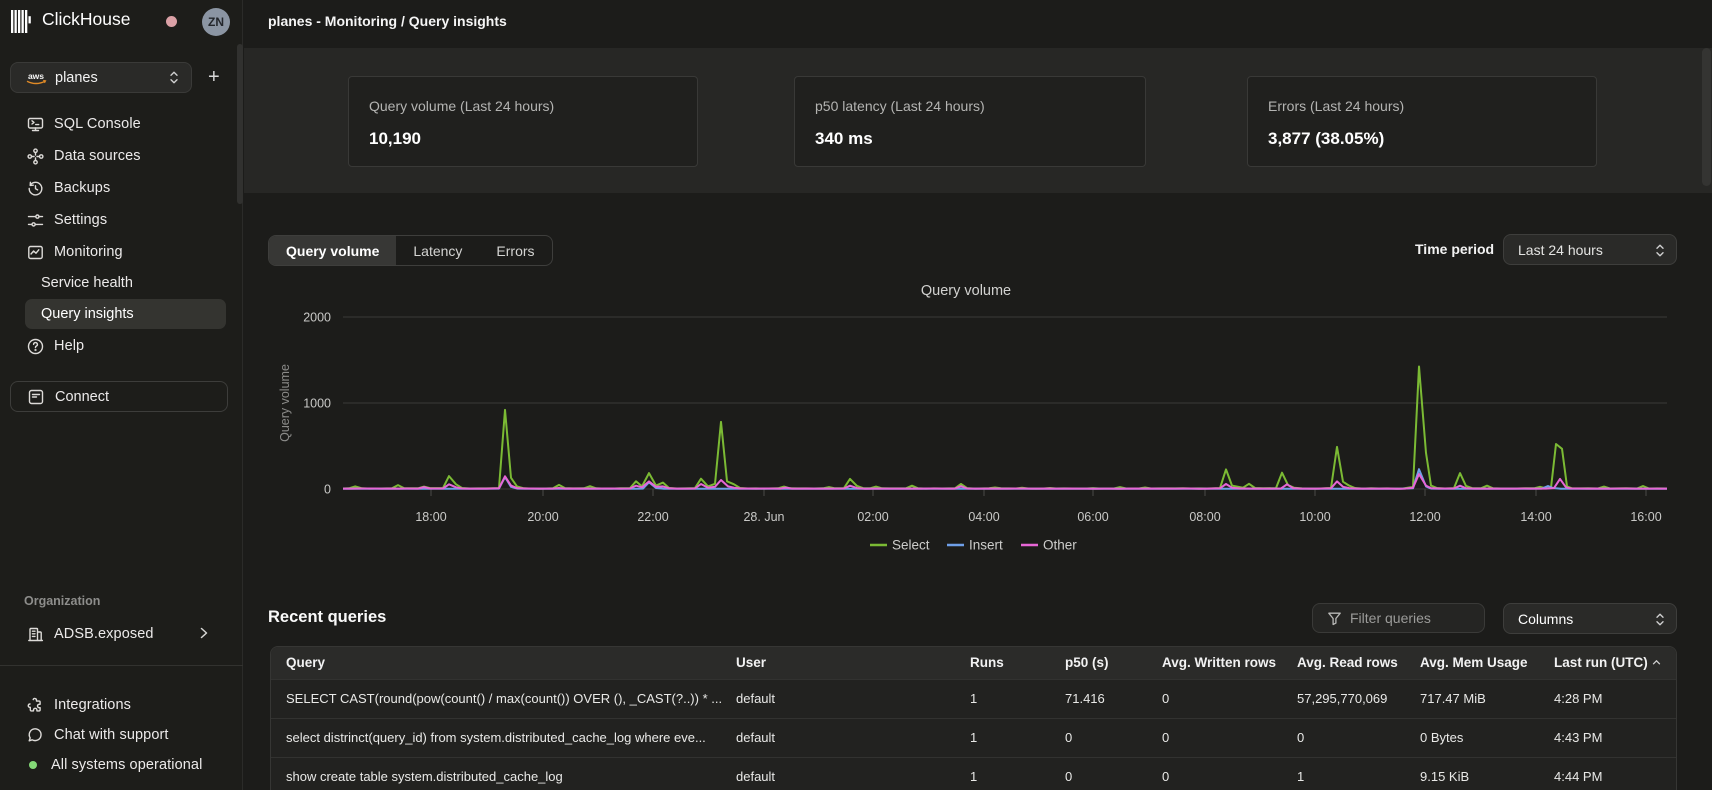 The image size is (1712, 790). Describe the element at coordinates (542, 517) in the screenshot. I see `svg-text: 20:00` at that location.